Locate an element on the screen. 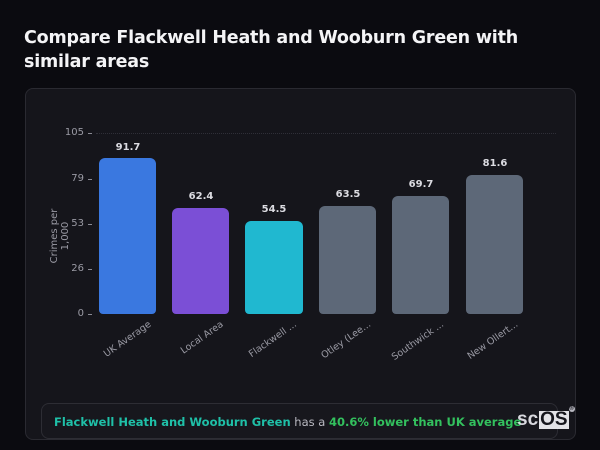 The width and height of the screenshot is (600, 450). logo-sc: sc is located at coordinates (528, 419).